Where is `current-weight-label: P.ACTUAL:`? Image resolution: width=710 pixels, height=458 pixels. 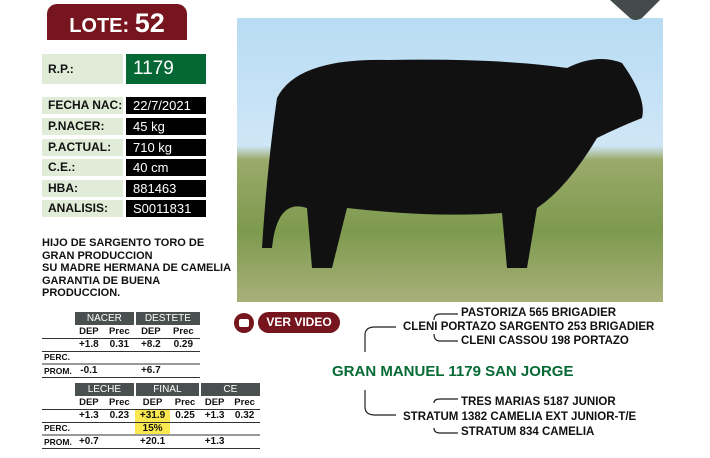 current-weight-label: P.ACTUAL: is located at coordinates (82, 147).